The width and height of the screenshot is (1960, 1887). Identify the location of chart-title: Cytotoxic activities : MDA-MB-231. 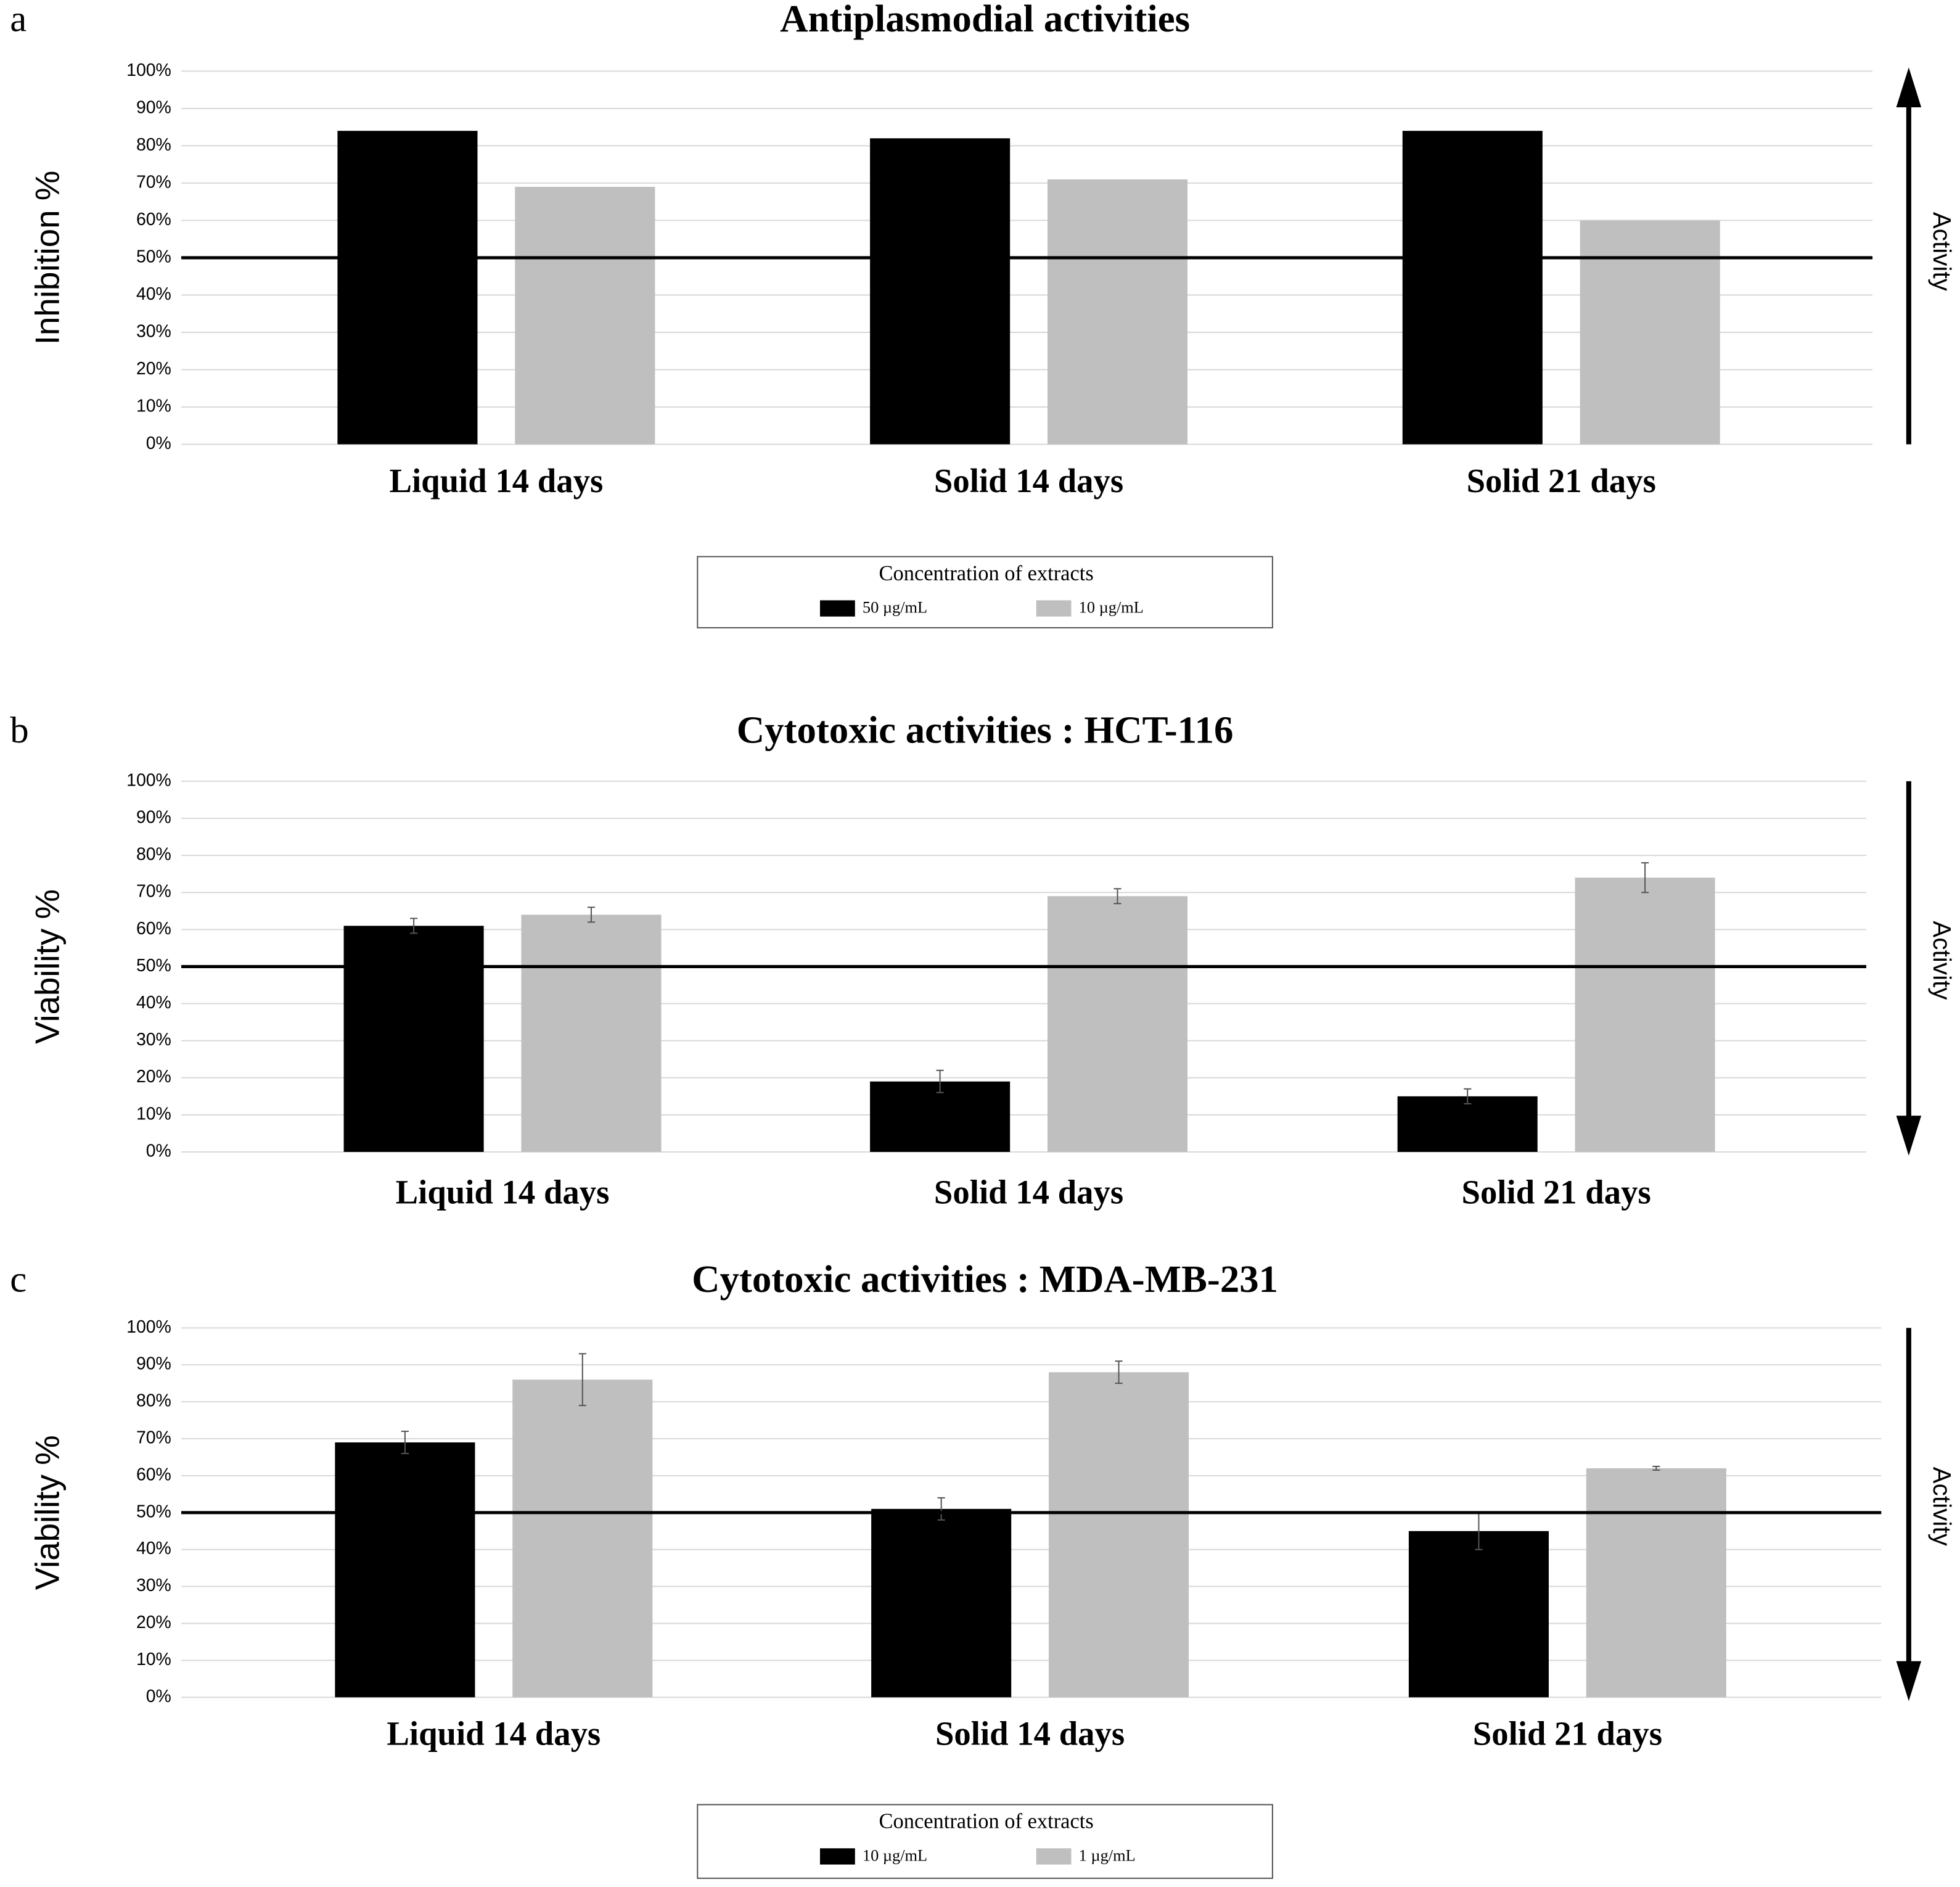
(985, 1279).